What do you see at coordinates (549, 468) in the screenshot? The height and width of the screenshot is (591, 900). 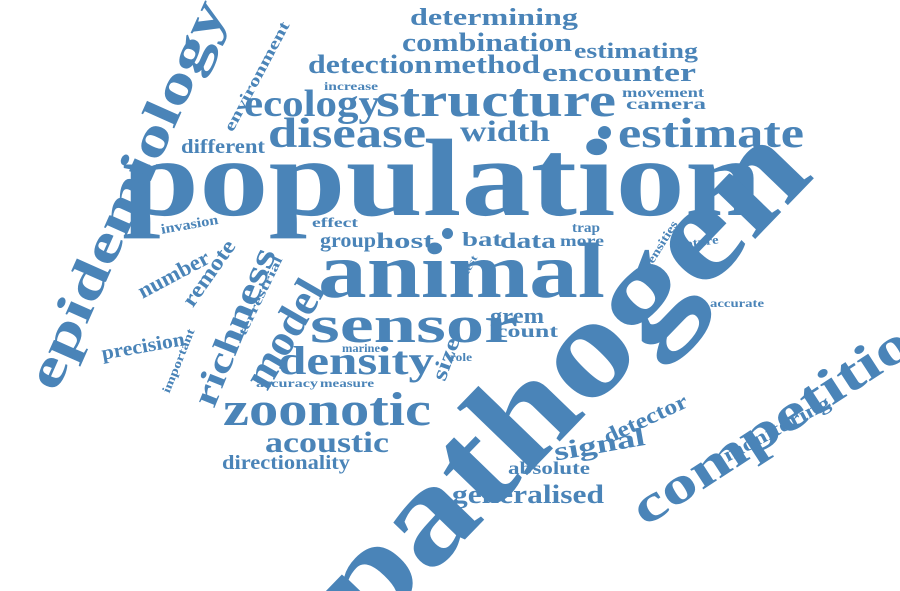 I see `word-absolute: absolute` at bounding box center [549, 468].